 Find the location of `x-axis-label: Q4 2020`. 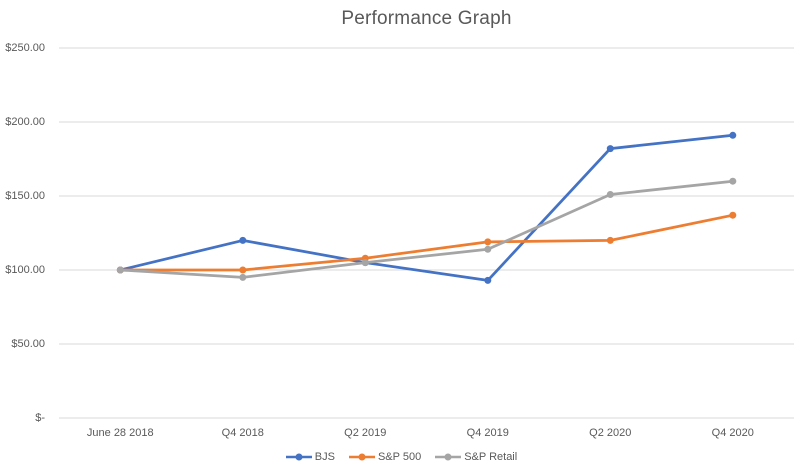

x-axis-label: Q4 2020 is located at coordinates (732, 433).